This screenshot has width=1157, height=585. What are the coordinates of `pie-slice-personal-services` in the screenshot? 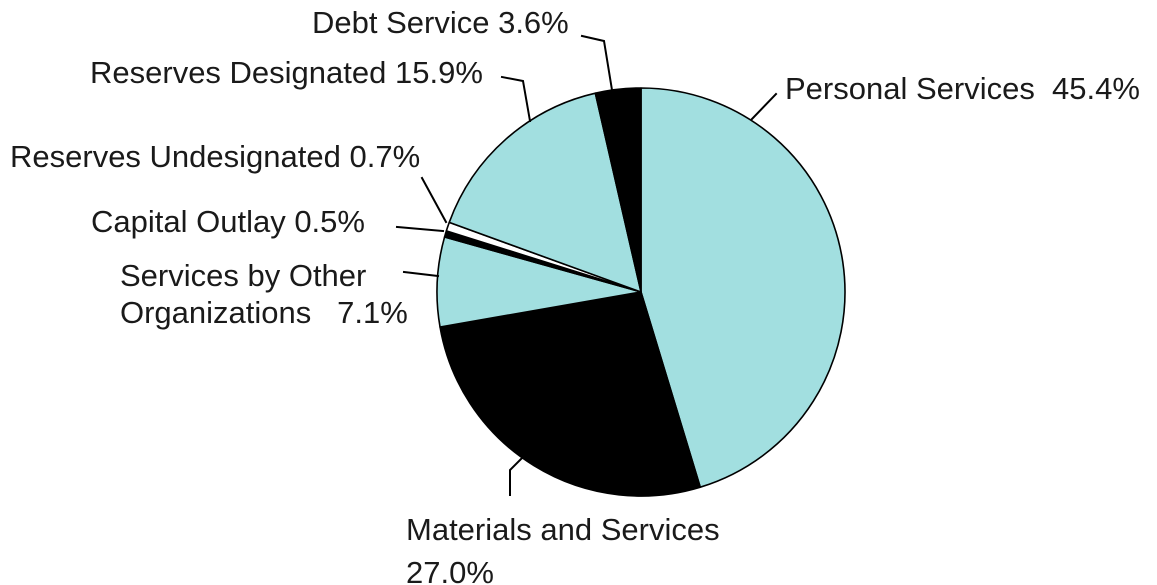 It's located at (743, 287).